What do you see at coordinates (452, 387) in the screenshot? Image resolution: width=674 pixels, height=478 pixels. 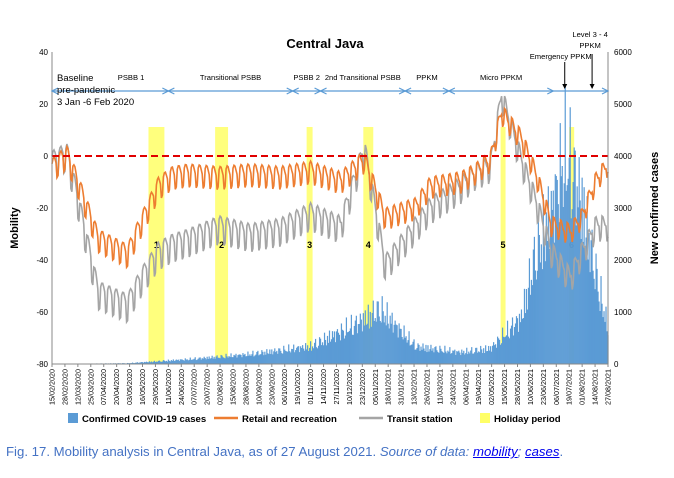 I see `x-tick-label: 24/03/2021` at bounding box center [452, 387].